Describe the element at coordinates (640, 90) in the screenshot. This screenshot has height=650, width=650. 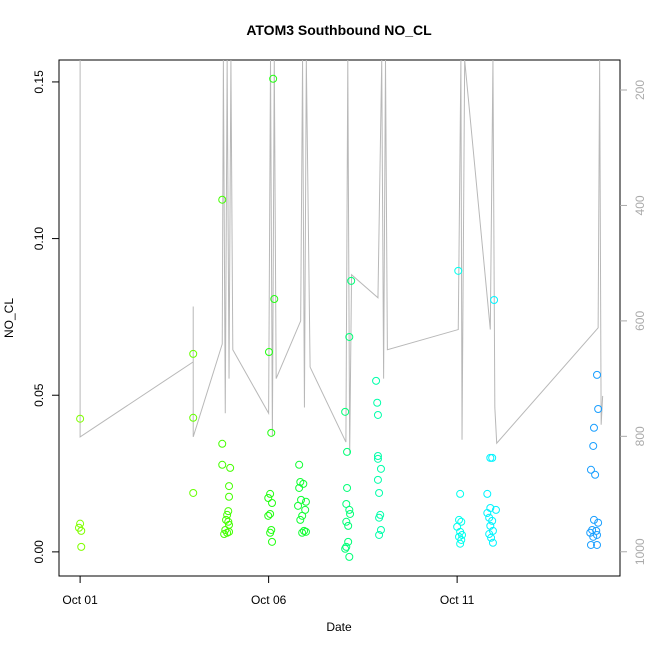
I see `y2-tick-label: 200` at that location.